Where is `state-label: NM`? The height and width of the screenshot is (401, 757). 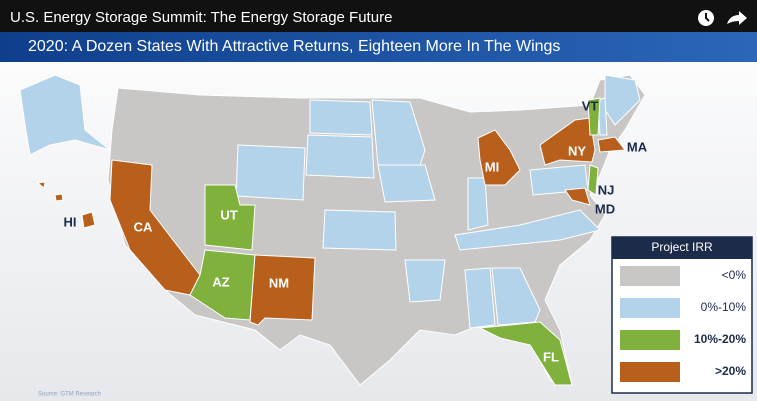 state-label: NM is located at coordinates (279, 282).